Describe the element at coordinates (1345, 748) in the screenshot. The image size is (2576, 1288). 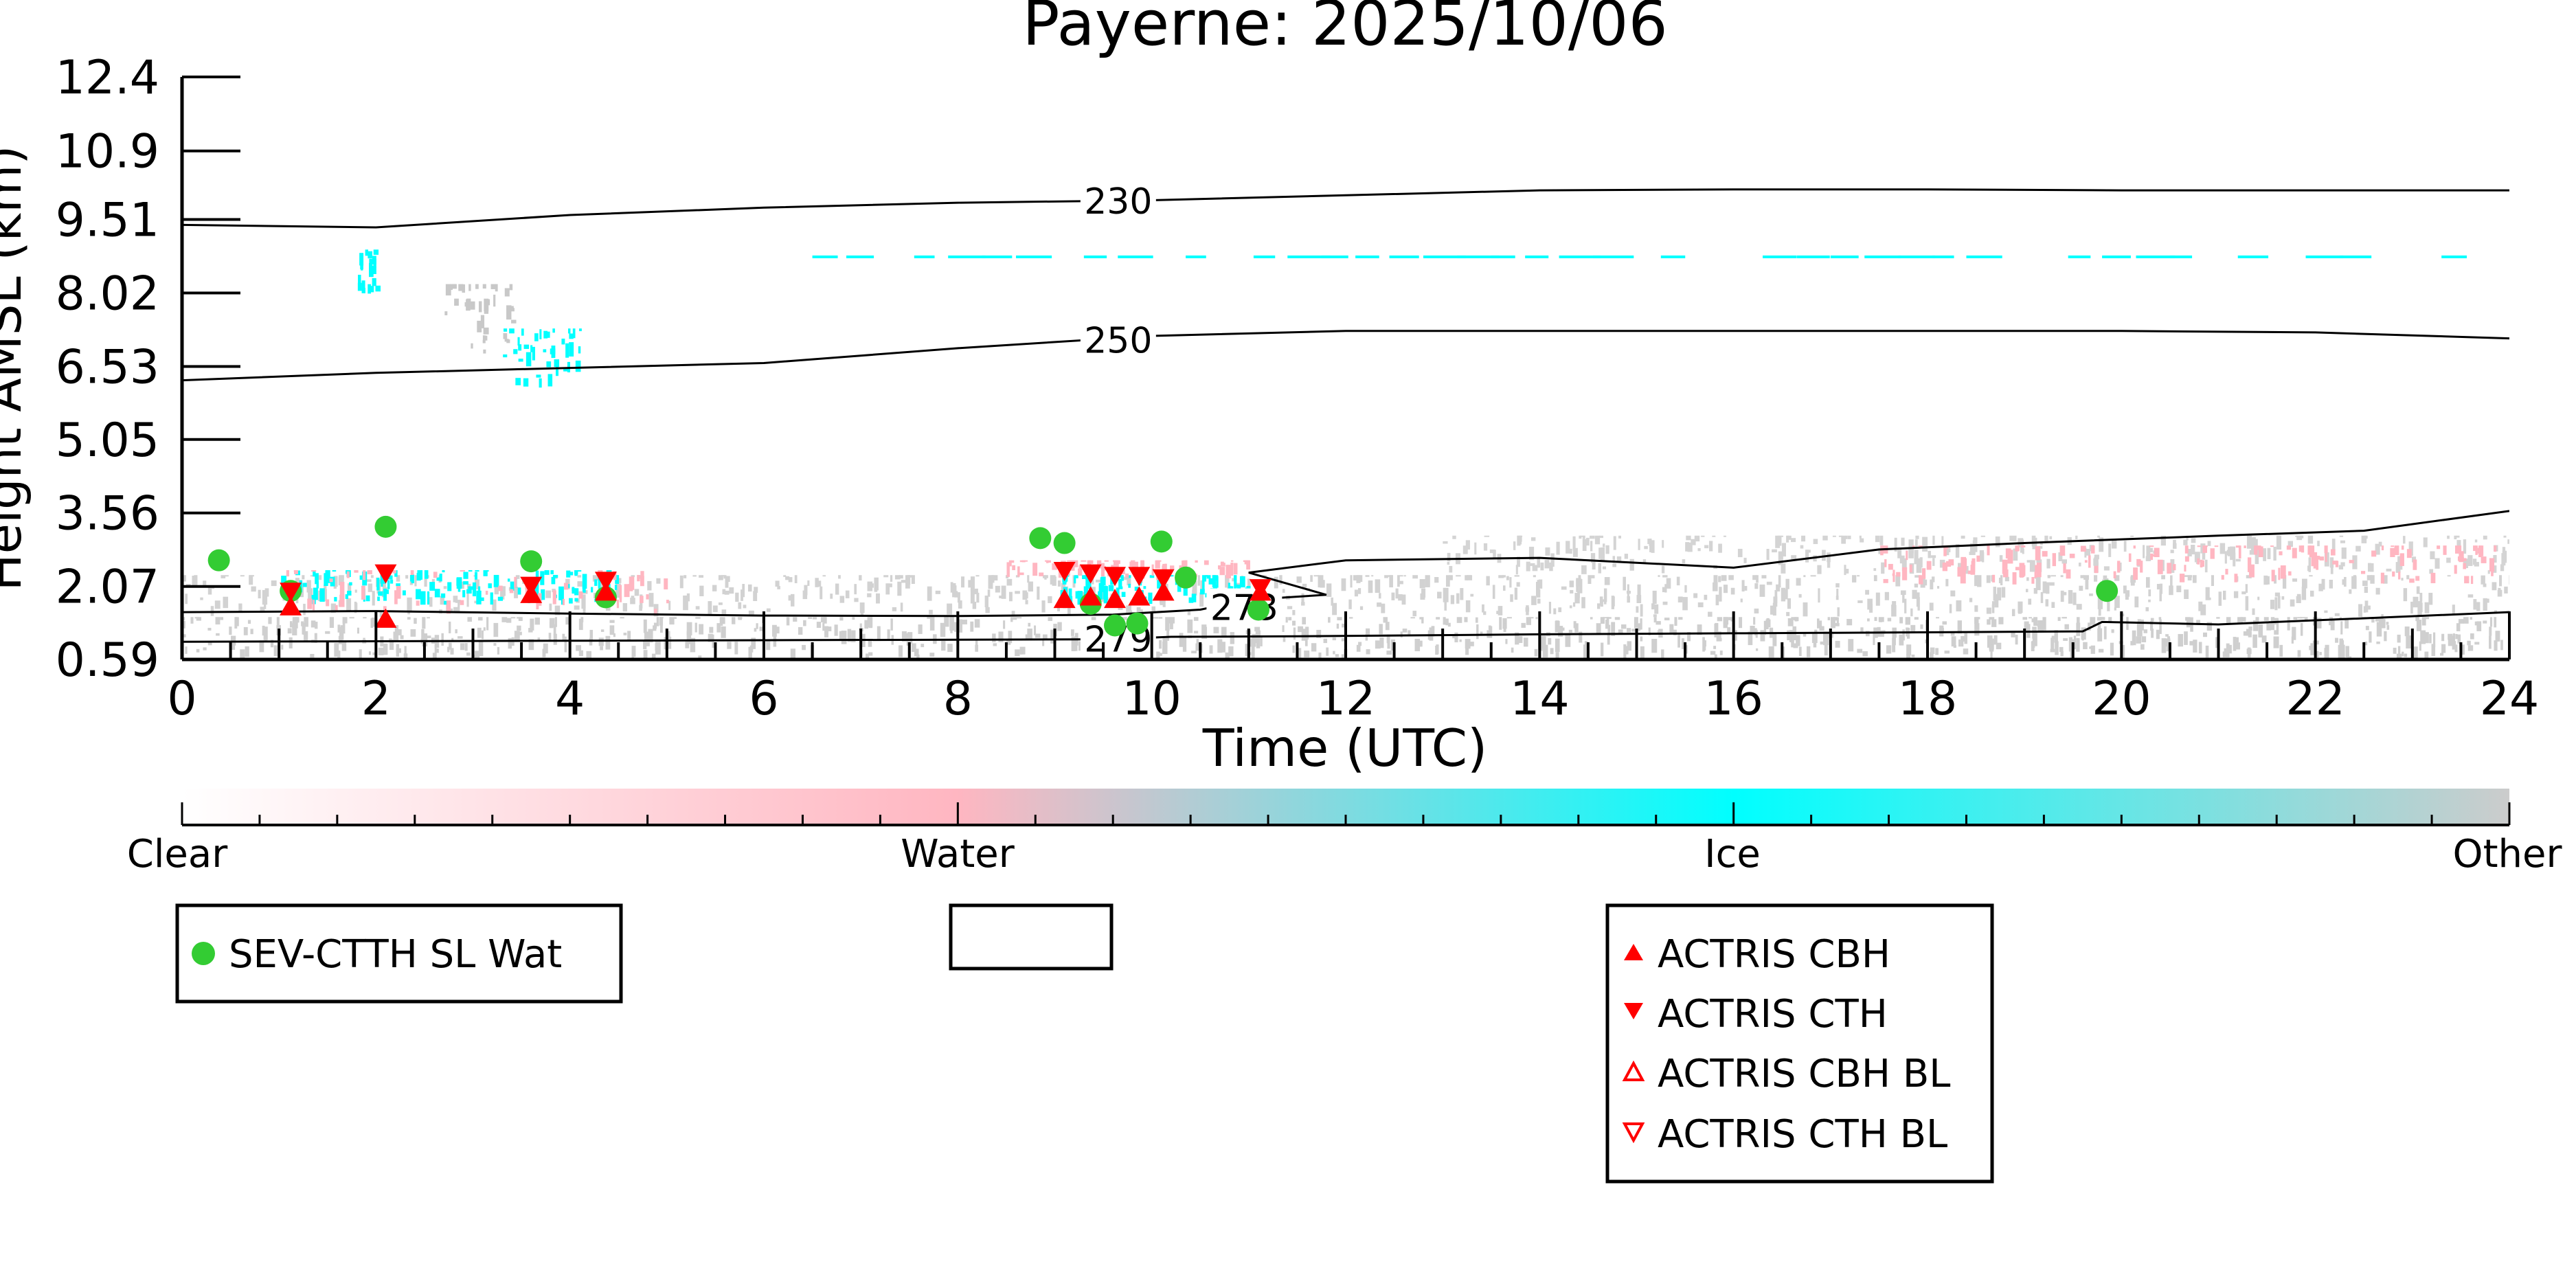
I see `x-axis-label: Time (UTC)` at that location.